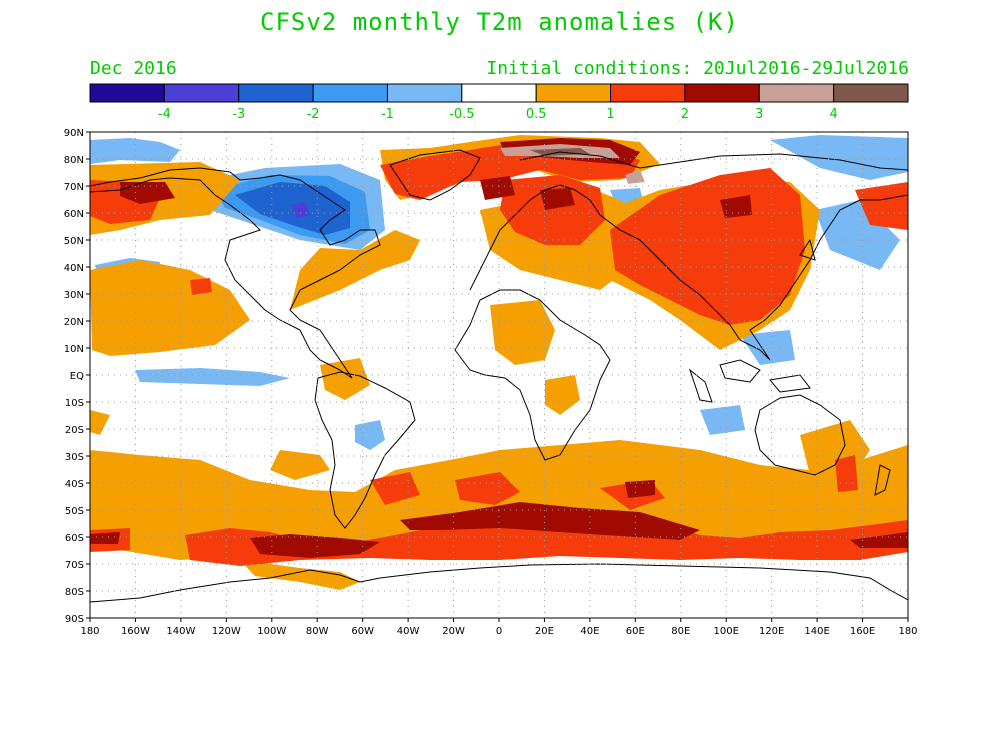  I want to click on initial-conditions-label: Initial conditions: 20Jul2016-29Jul2016, so click(697, 68).